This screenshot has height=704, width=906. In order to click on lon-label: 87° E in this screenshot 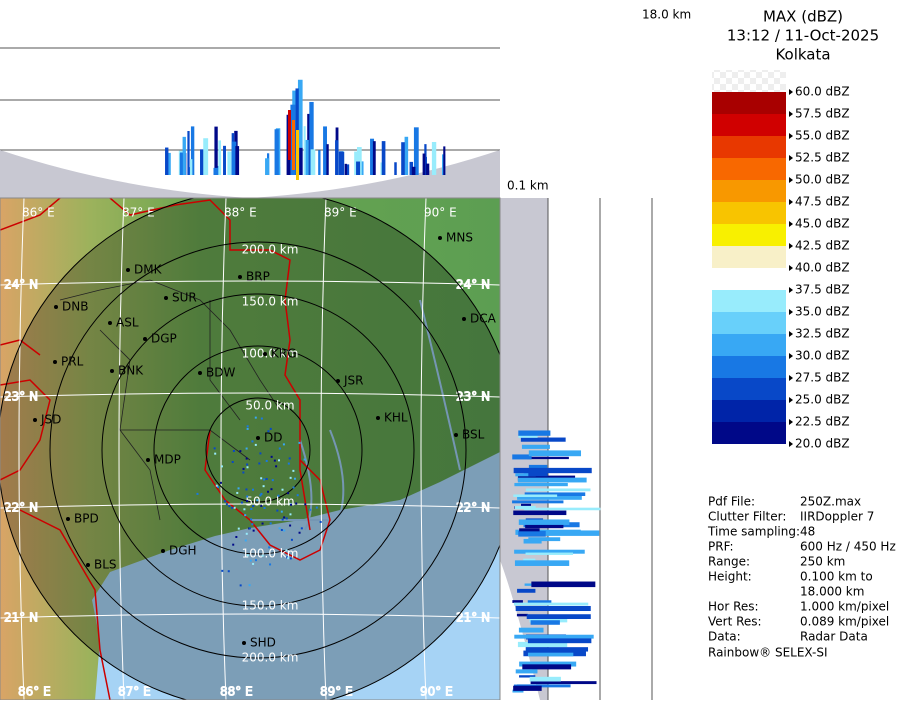, I will do `click(138, 213)`.